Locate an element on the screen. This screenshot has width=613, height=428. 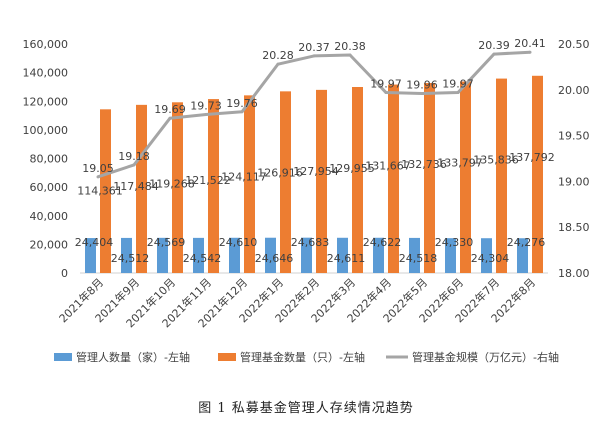
legend-swatch-managers is located at coordinates (63, 357).